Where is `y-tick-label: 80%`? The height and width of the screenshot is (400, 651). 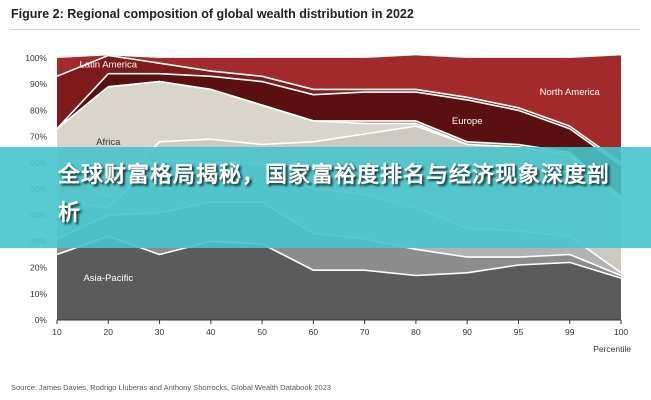 y-tick-label: 80% is located at coordinates (38, 110).